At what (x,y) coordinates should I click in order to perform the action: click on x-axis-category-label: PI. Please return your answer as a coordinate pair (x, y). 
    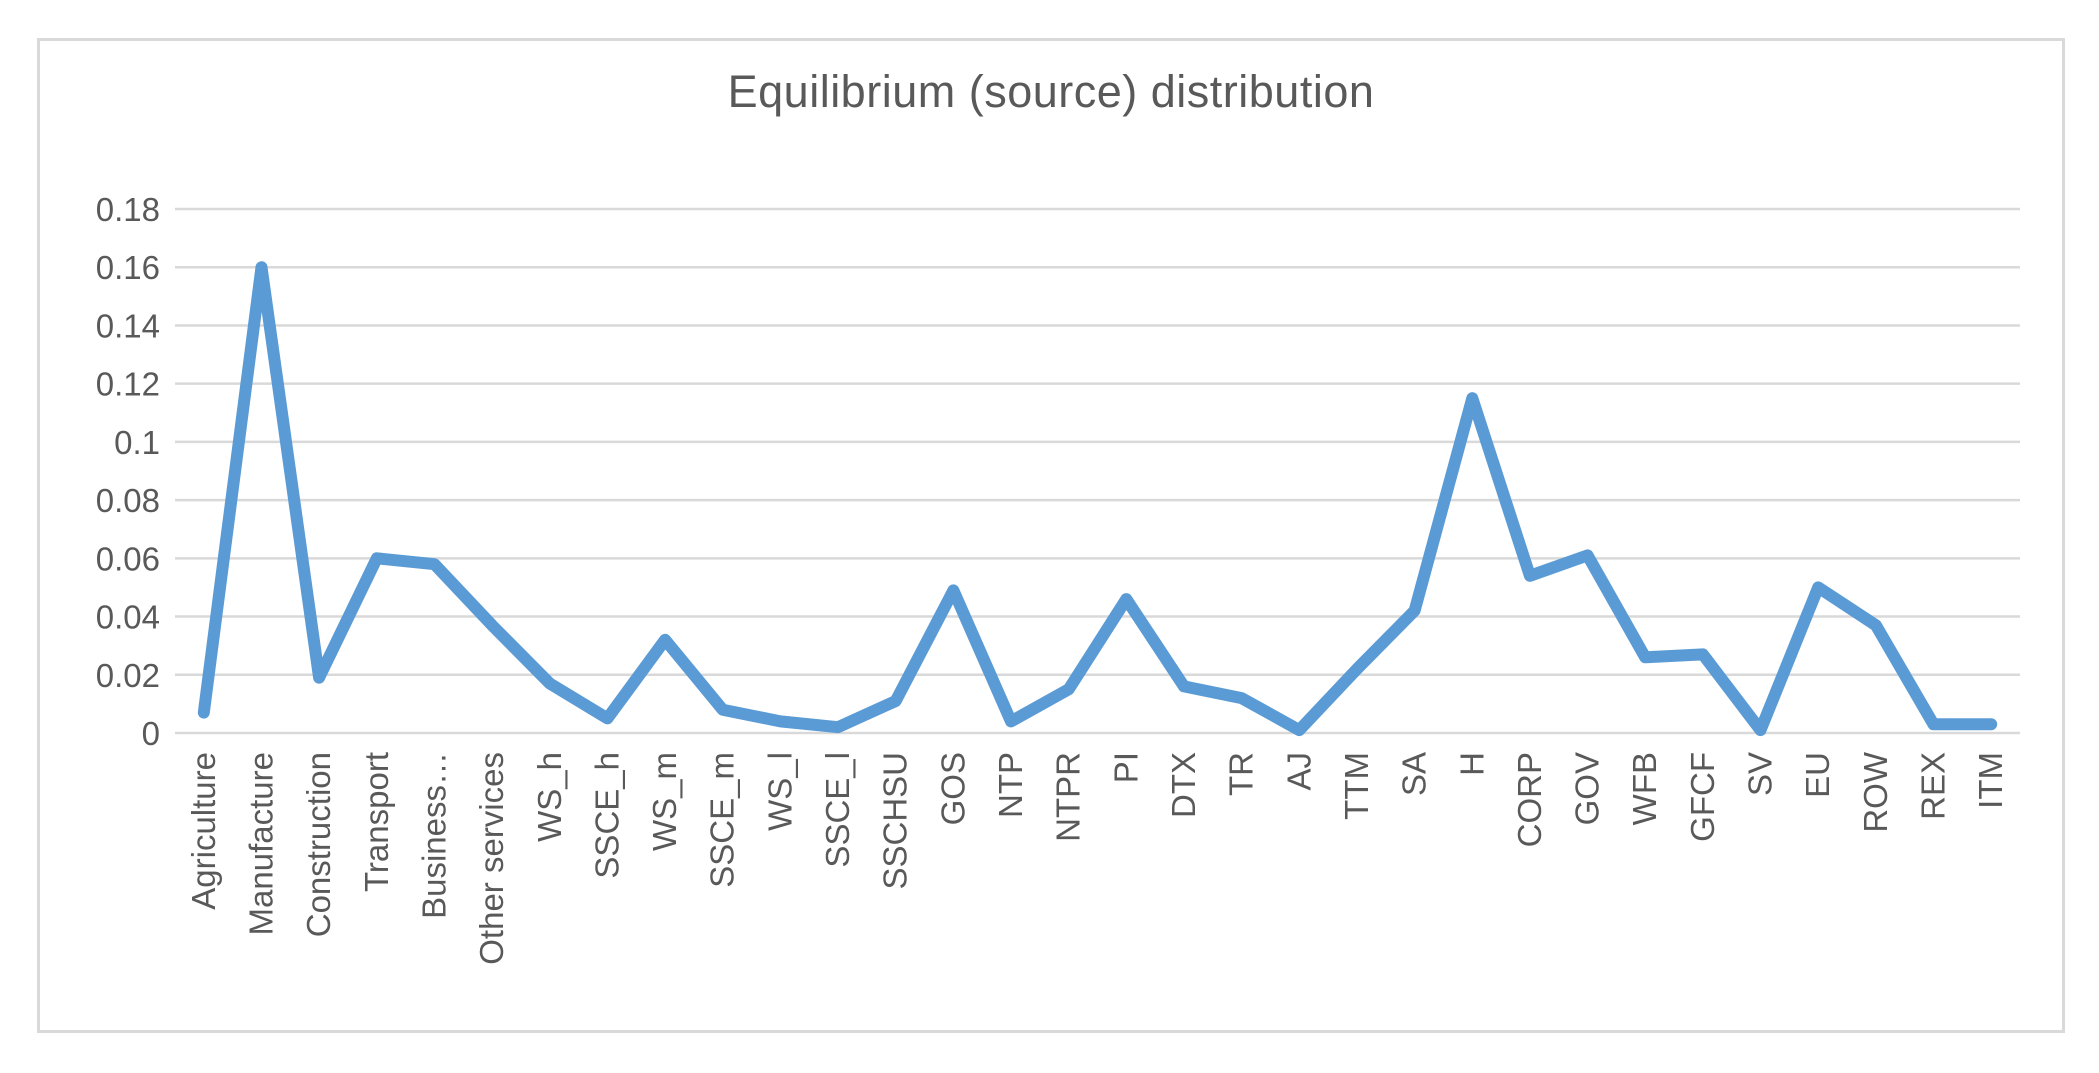
    Looking at the image, I should click on (1125, 767).